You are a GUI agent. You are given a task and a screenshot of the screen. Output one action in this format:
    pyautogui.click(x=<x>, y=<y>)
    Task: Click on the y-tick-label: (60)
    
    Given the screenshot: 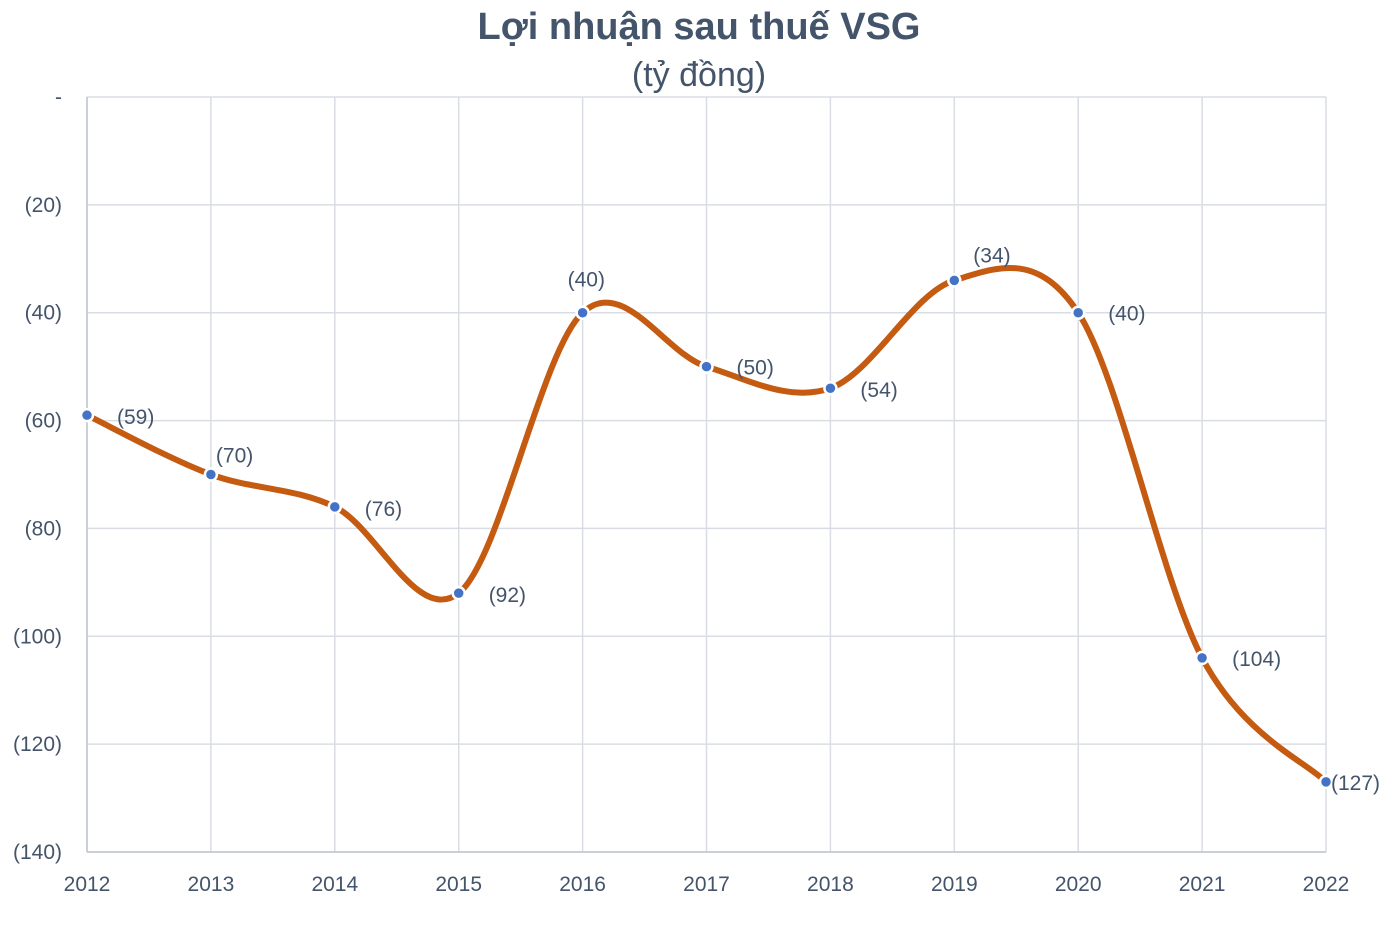 What is the action you would take?
    pyautogui.click(x=43, y=421)
    